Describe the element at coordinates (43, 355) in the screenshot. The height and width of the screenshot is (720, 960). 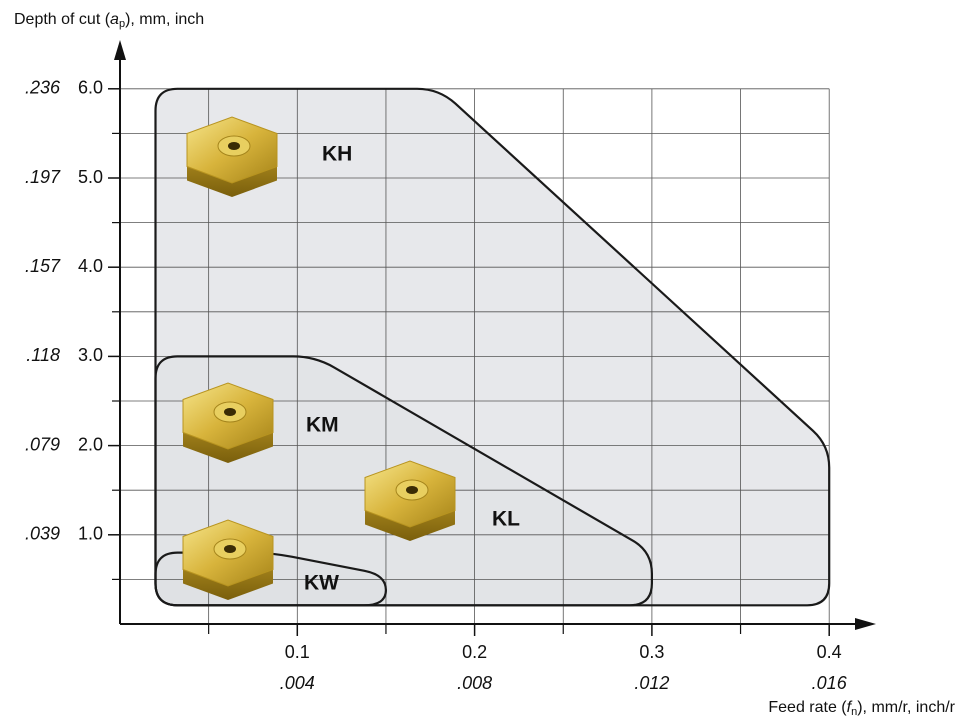
I see `y-tick-label-inch: .118` at that location.